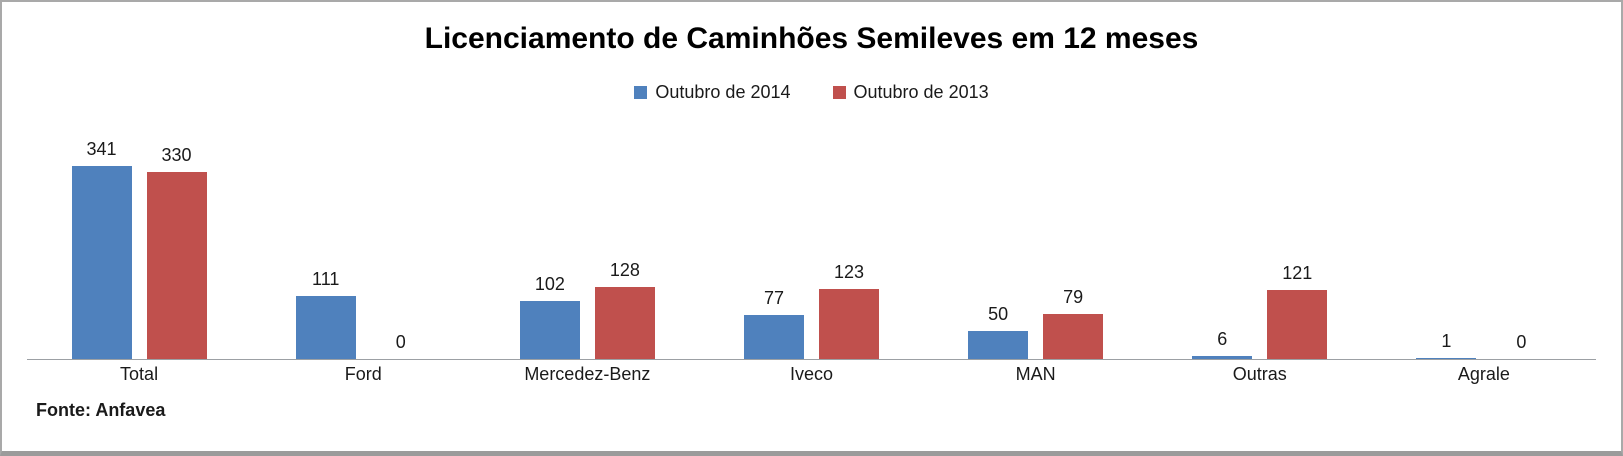 The width and height of the screenshot is (1623, 456). I want to click on category-label-1: Ford, so click(363, 374).